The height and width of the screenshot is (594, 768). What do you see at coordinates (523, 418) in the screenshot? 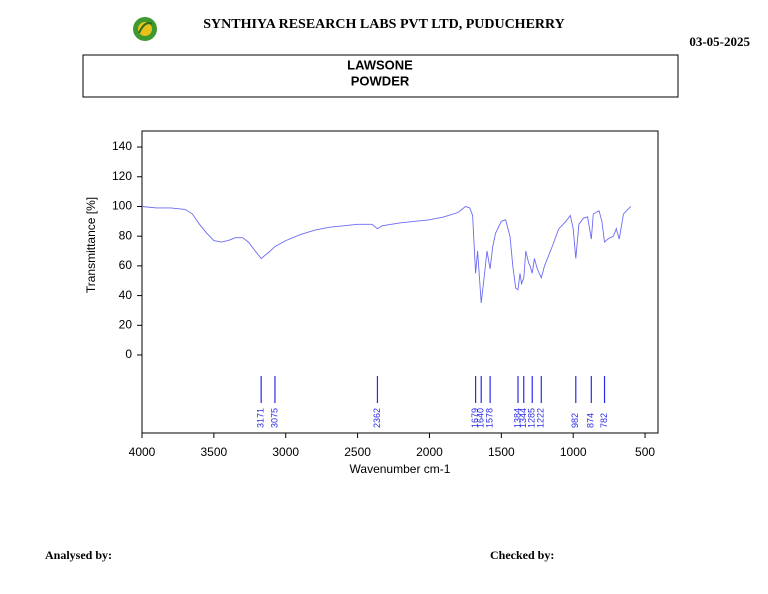
I see `peak-label: 1344` at bounding box center [523, 418].